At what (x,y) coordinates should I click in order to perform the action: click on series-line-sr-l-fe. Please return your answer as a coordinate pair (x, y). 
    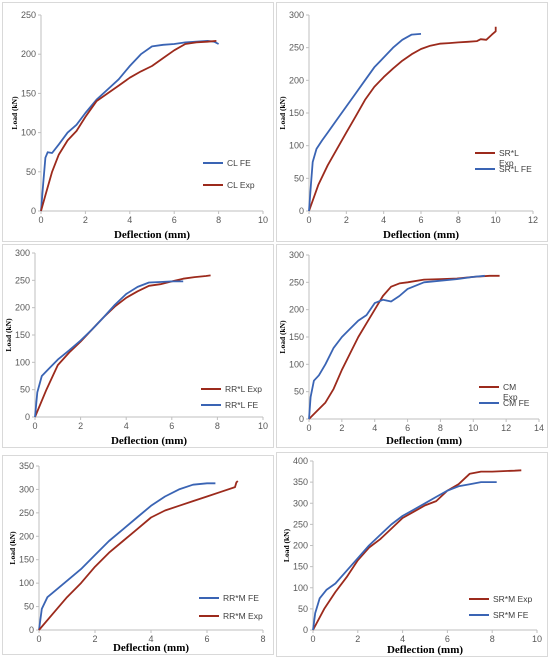
    Looking at the image, I should click on (365, 122).